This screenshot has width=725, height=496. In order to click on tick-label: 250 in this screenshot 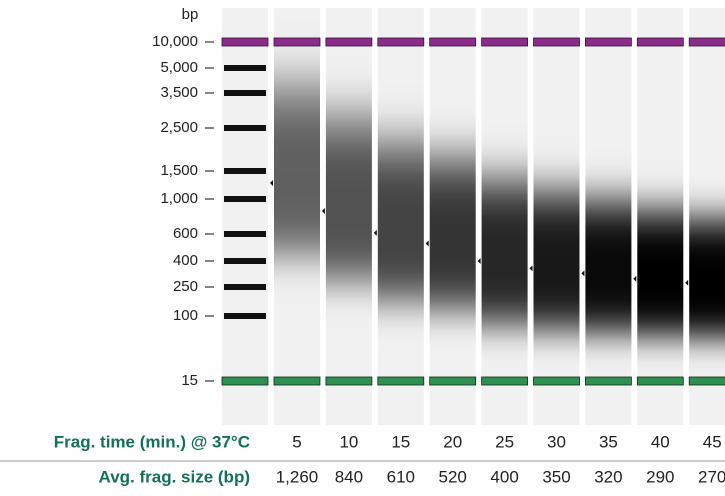, I will do `click(185, 286)`.